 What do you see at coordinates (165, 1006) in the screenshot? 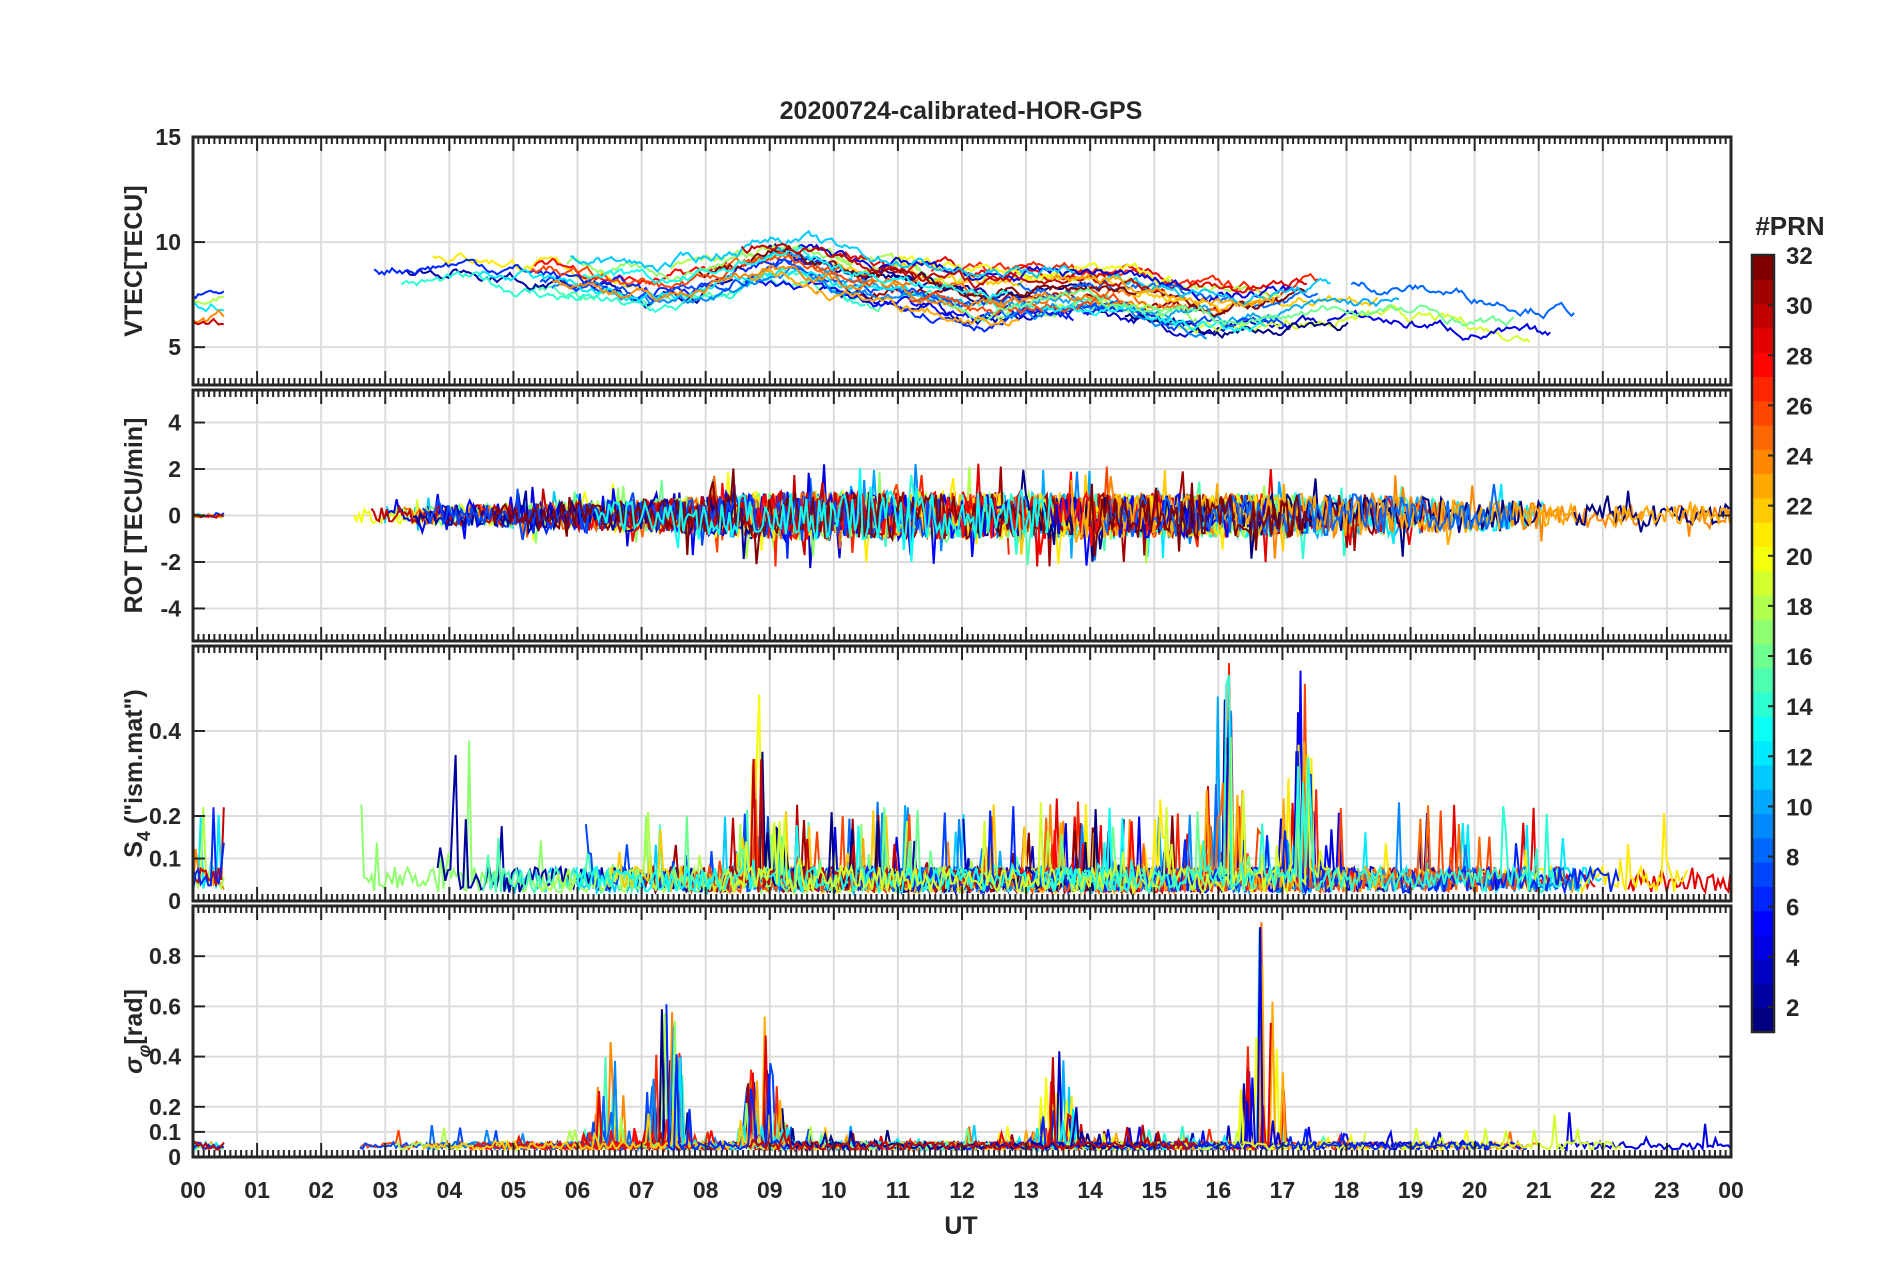
I see `y-tick-label: 0.6` at bounding box center [165, 1006].